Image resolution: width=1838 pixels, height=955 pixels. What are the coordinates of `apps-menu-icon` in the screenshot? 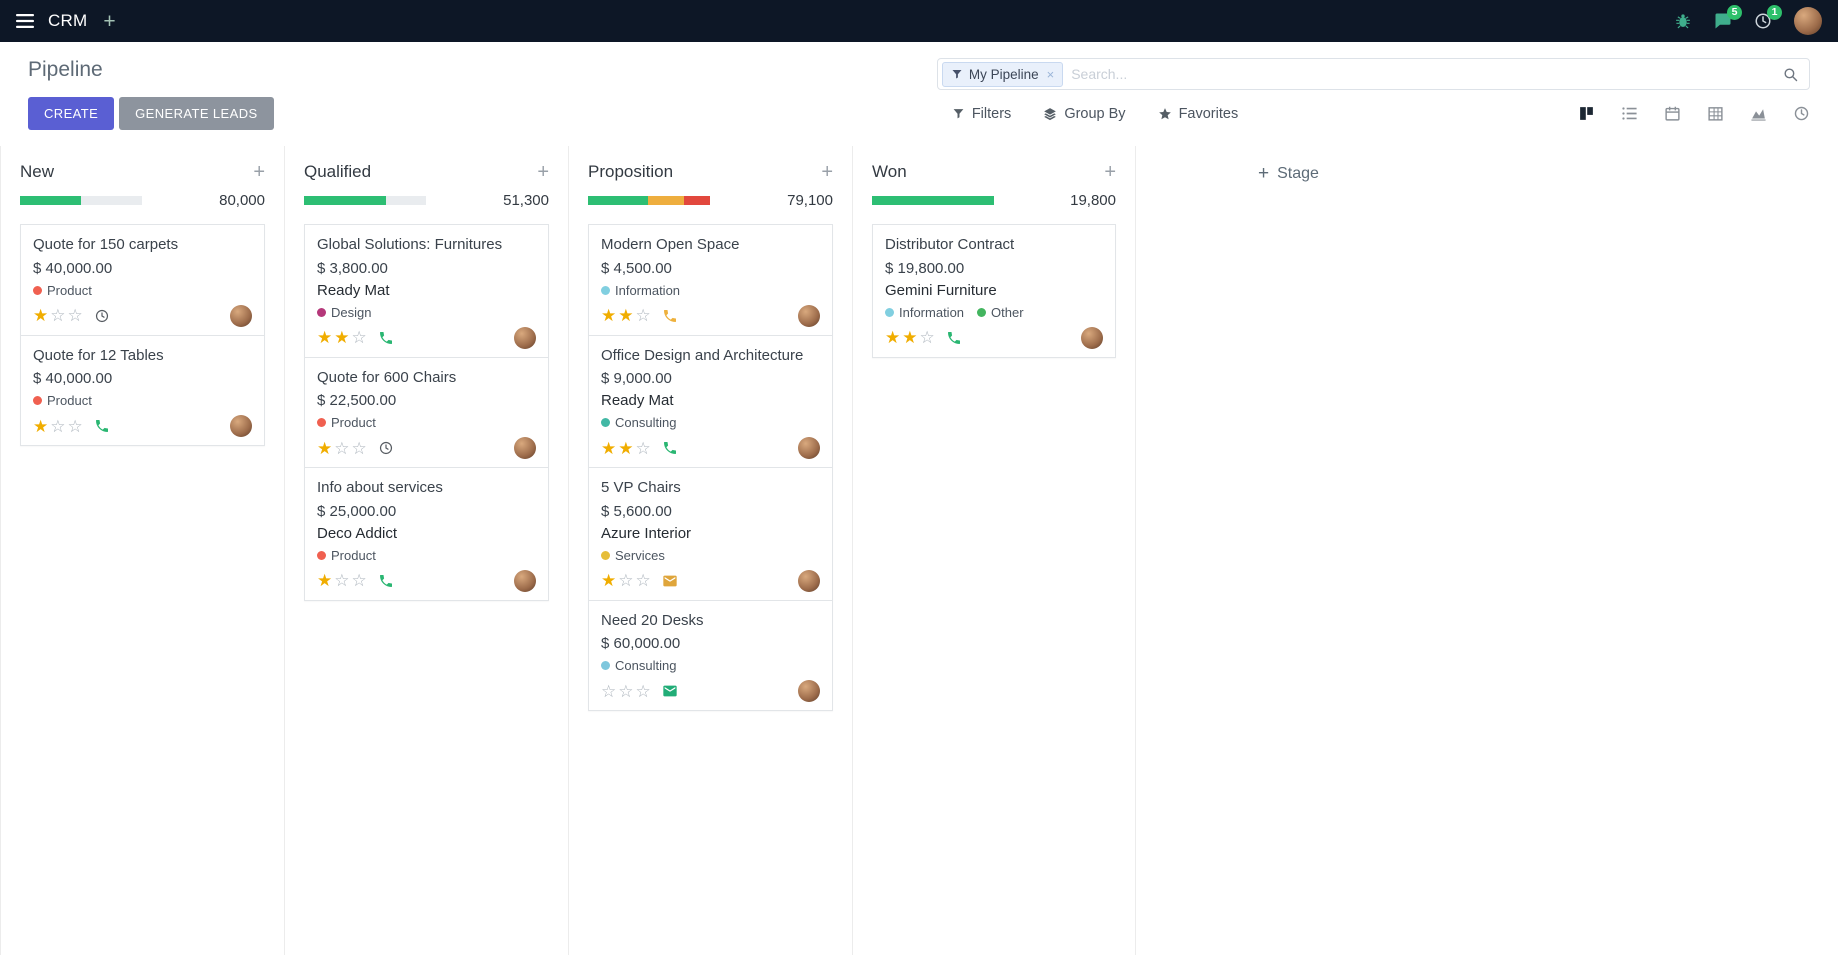 It's located at (25, 21).